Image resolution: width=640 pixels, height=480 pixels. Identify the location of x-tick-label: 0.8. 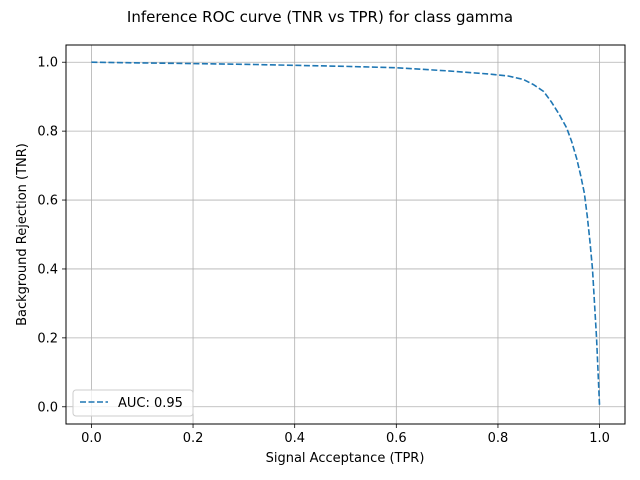
(498, 438).